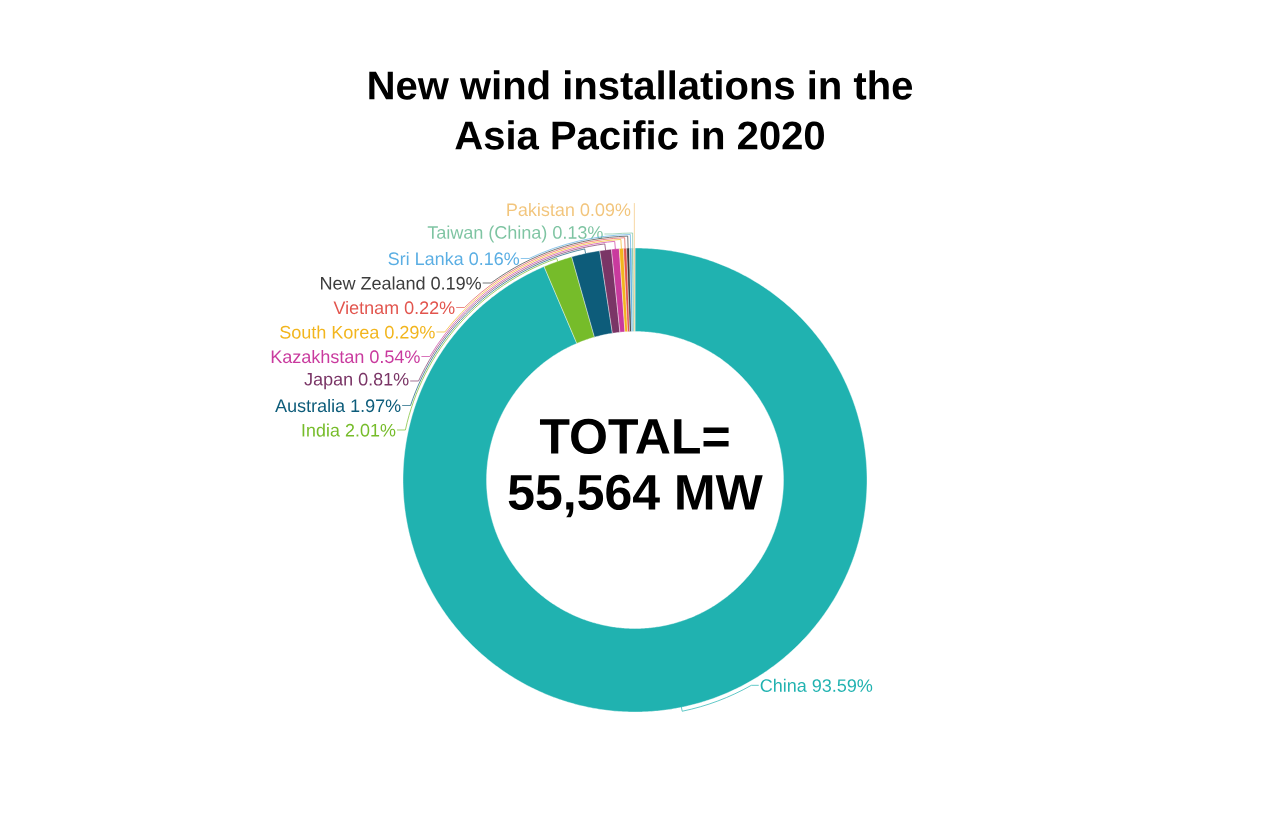 This screenshot has width=1280, height=826. What do you see at coordinates (330, 332) in the screenshot?
I see `slice-label: South Korea` at bounding box center [330, 332].